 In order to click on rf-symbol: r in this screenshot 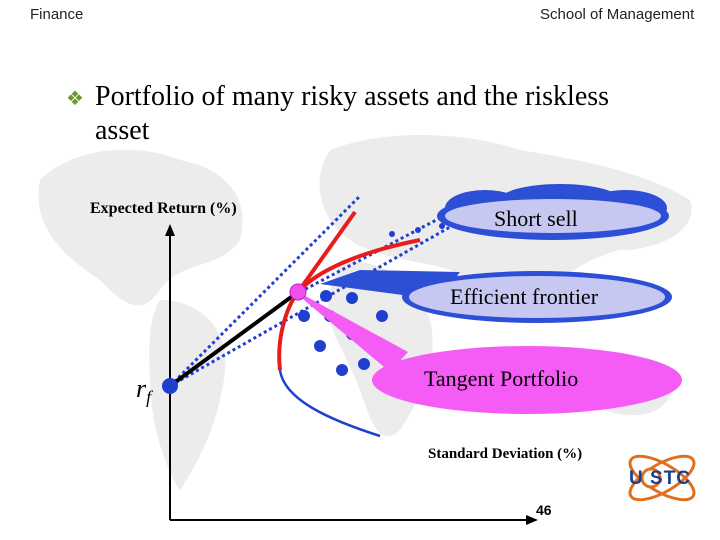, I will do `click(141, 388)`.